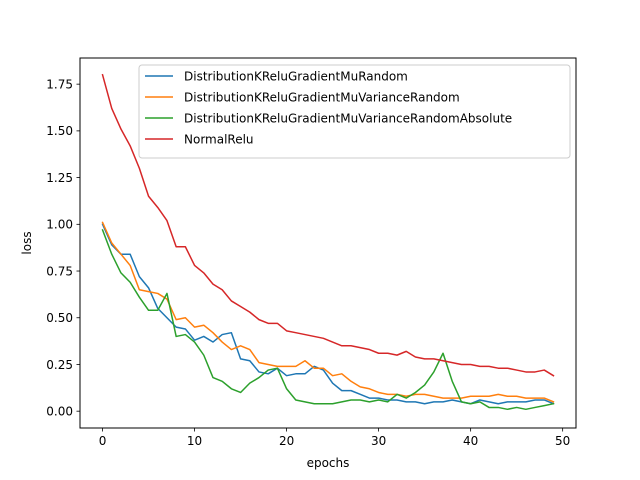 Image resolution: width=640 pixels, height=480 pixels. What do you see at coordinates (59, 131) in the screenshot?
I see `y-tick-label: 1.50` at bounding box center [59, 131].